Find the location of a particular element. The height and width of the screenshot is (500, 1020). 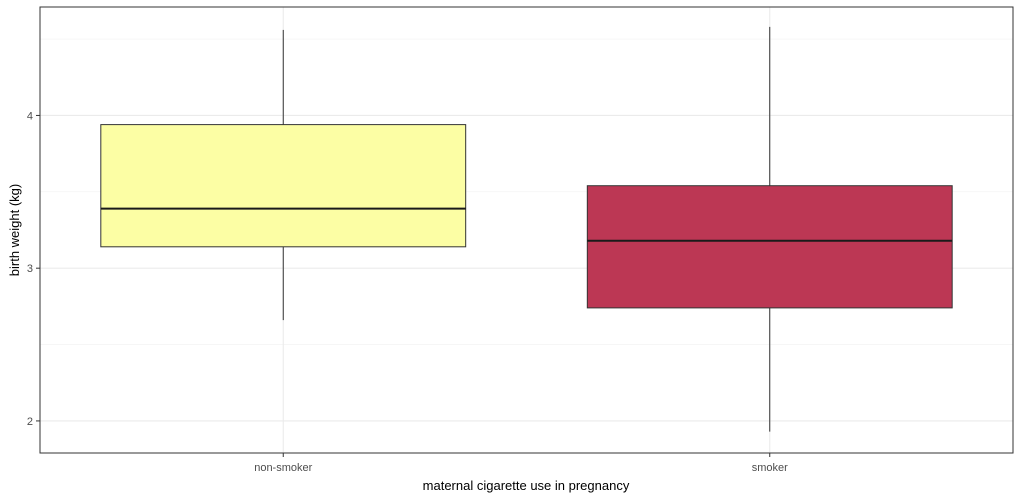

y-axis-ticks: 2 3 4 is located at coordinates (33, 269).